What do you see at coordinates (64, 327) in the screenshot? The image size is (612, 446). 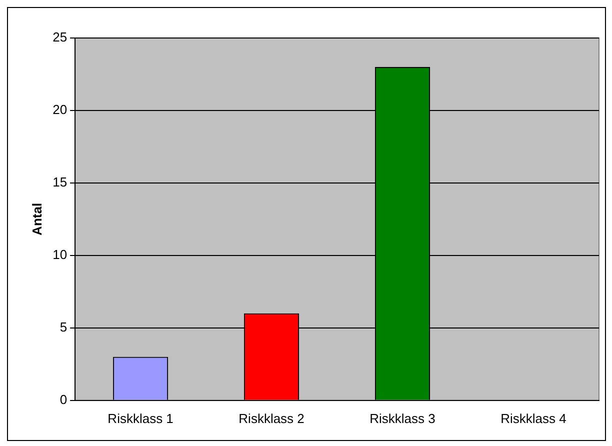 I see `y-tick-label: 5` at bounding box center [64, 327].